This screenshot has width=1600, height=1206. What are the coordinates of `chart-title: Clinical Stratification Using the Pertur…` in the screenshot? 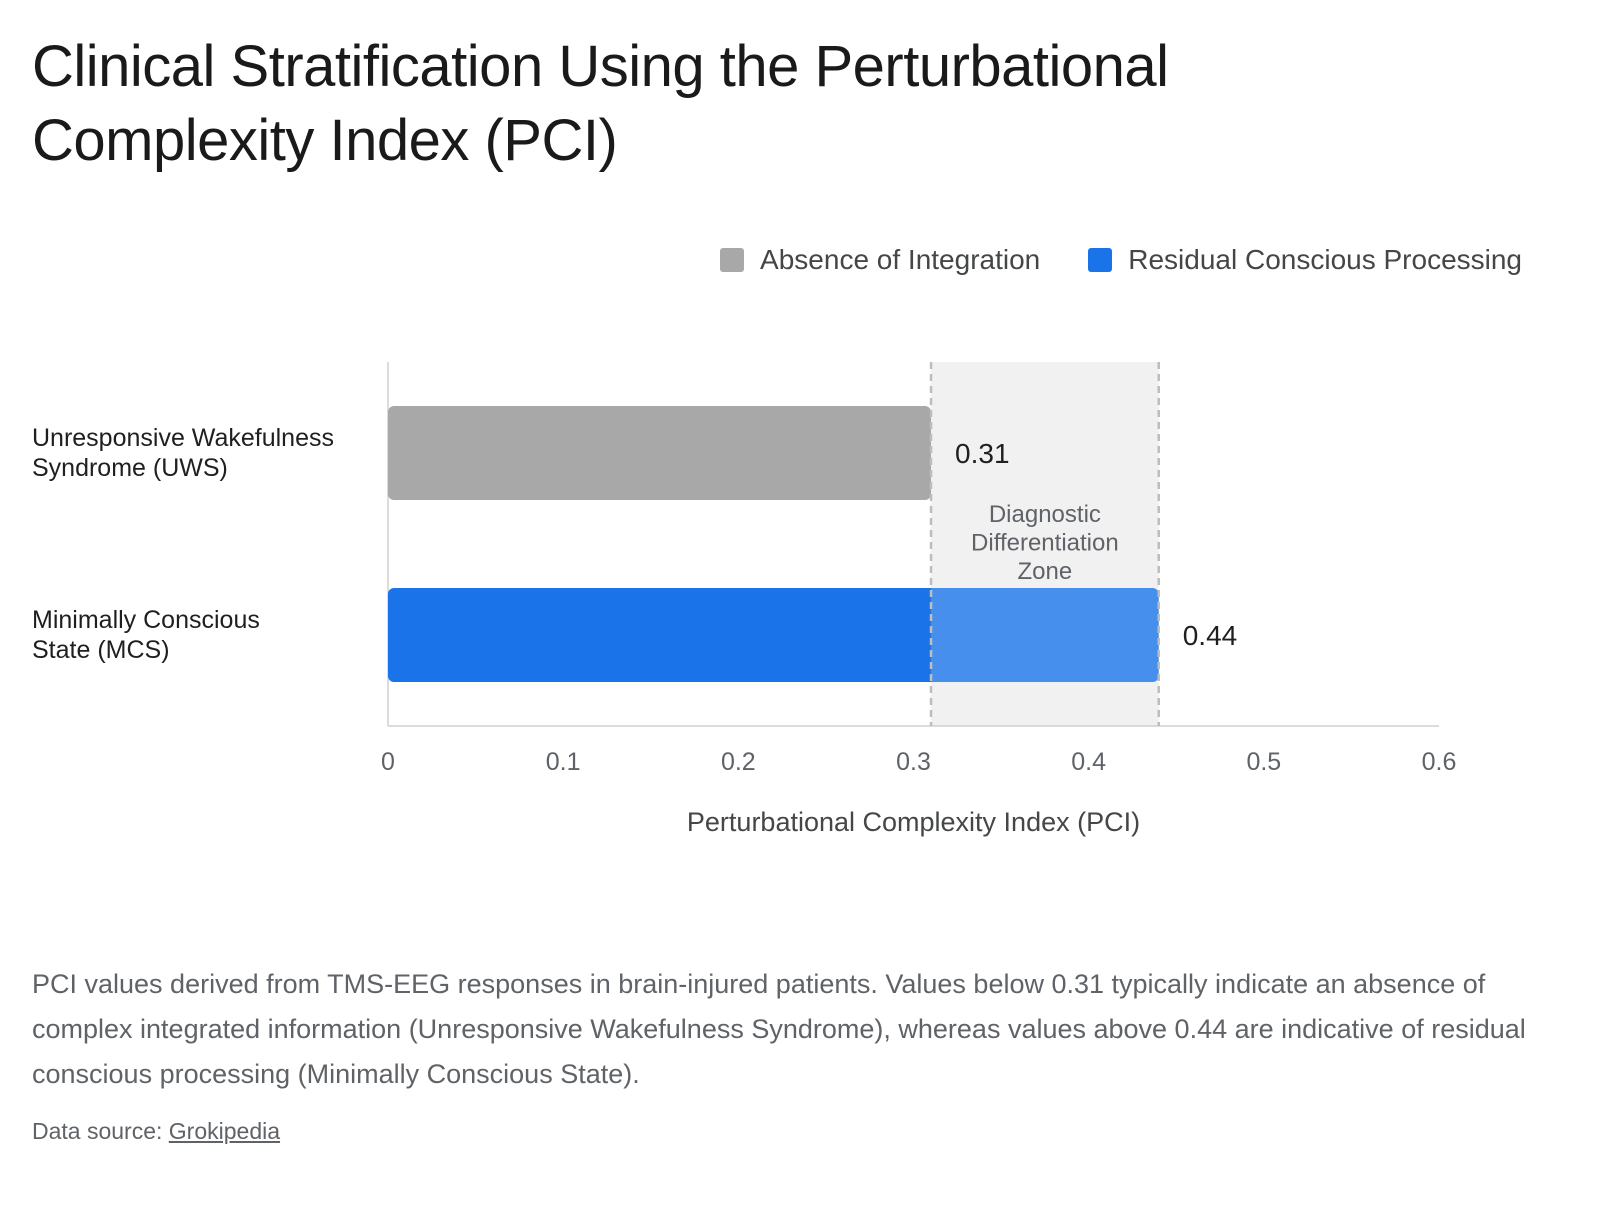 It's located at (600, 103).